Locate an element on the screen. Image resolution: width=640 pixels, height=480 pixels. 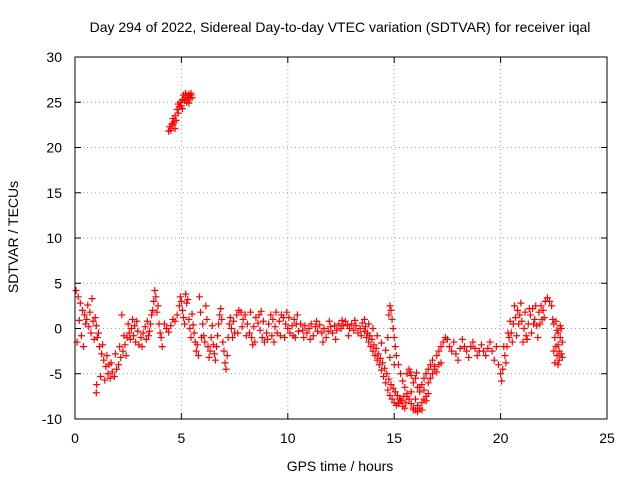
y-tick-label-5: 15 is located at coordinates (54, 193).